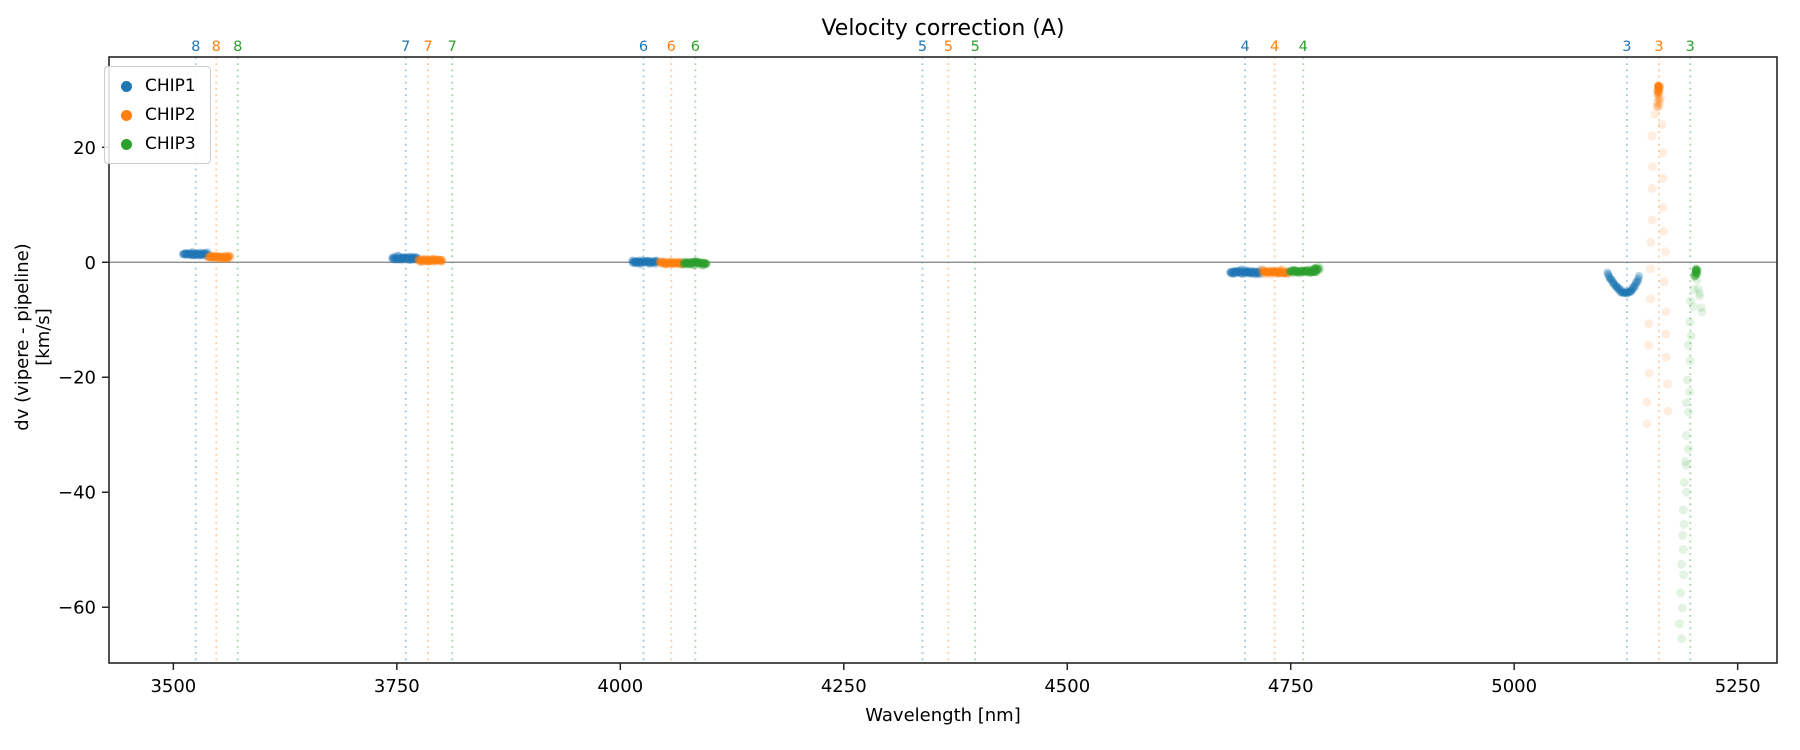  Describe the element at coordinates (84, 148) in the screenshot. I see `y-tick-label: 20` at that location.